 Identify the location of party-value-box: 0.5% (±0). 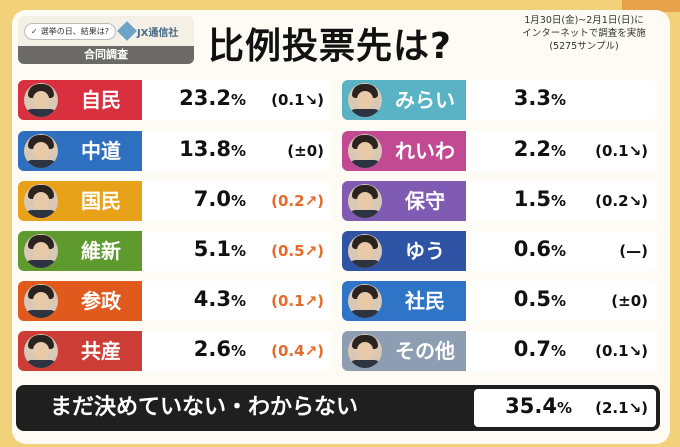
(561, 301).